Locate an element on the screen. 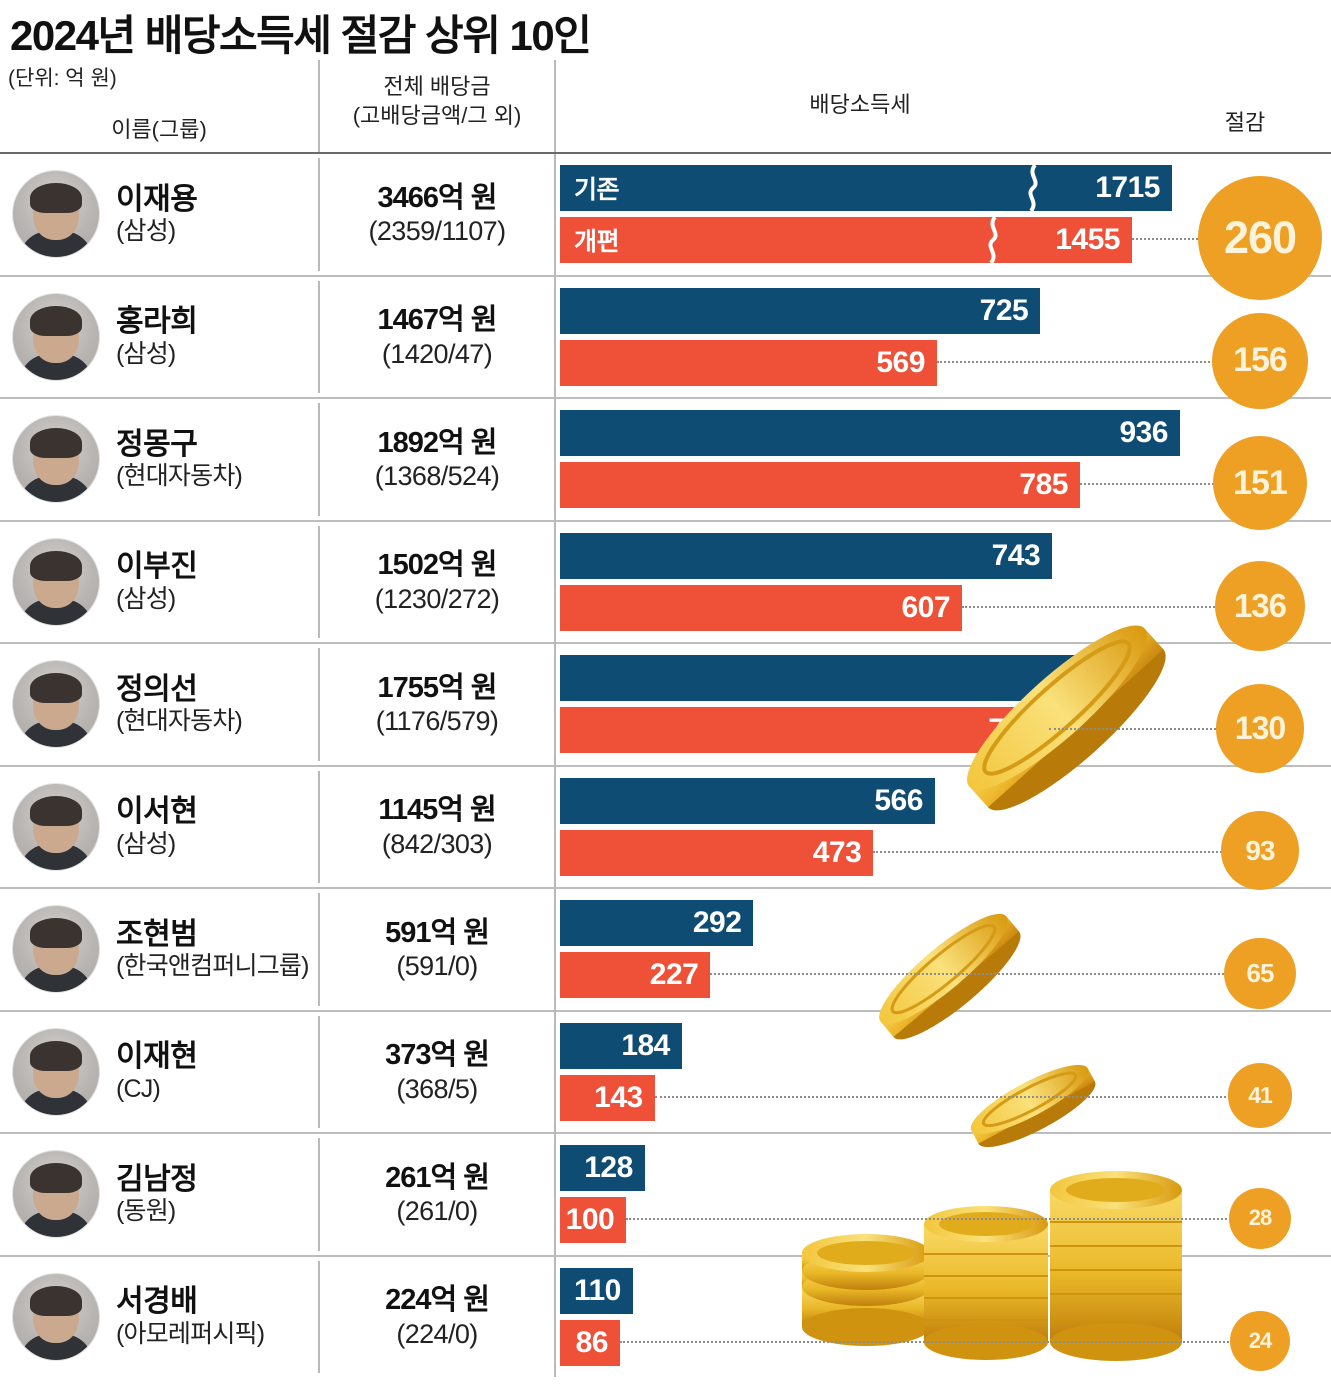 This screenshot has width=1331, height=1394. person-name: 이부진 is located at coordinates (157, 567).